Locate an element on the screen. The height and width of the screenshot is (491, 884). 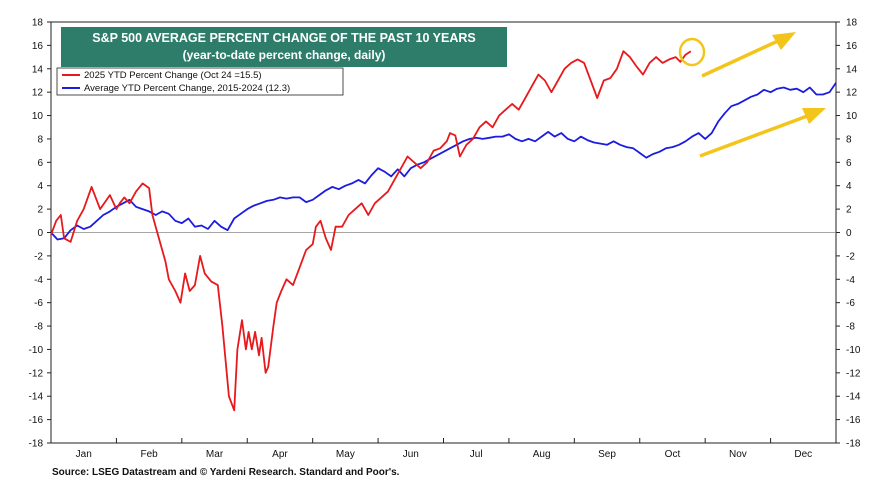
y-tick-label-left: -14 is located at coordinates (36, 397).